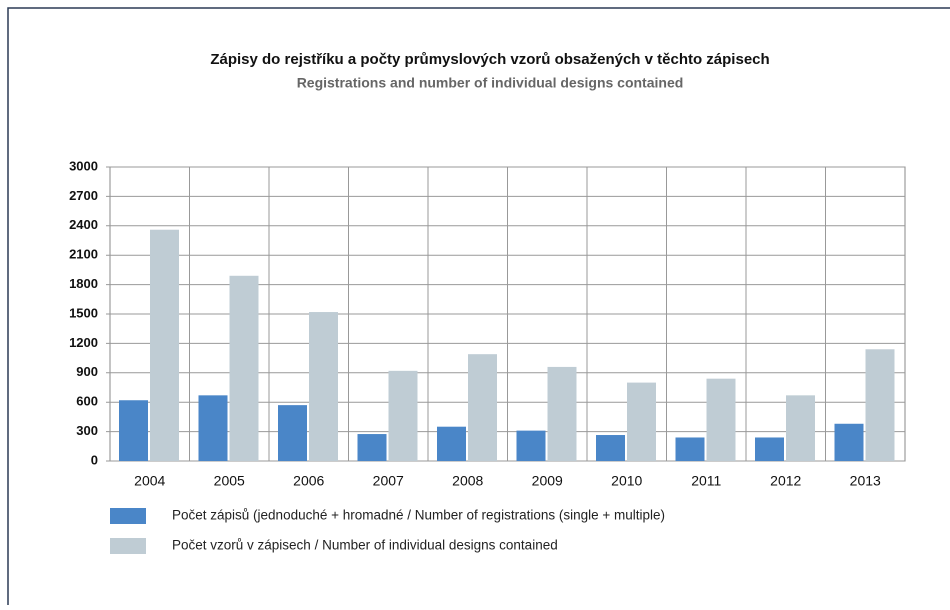  What do you see at coordinates (785, 481) in the screenshot?
I see `x-tick-label: 2012` at bounding box center [785, 481].